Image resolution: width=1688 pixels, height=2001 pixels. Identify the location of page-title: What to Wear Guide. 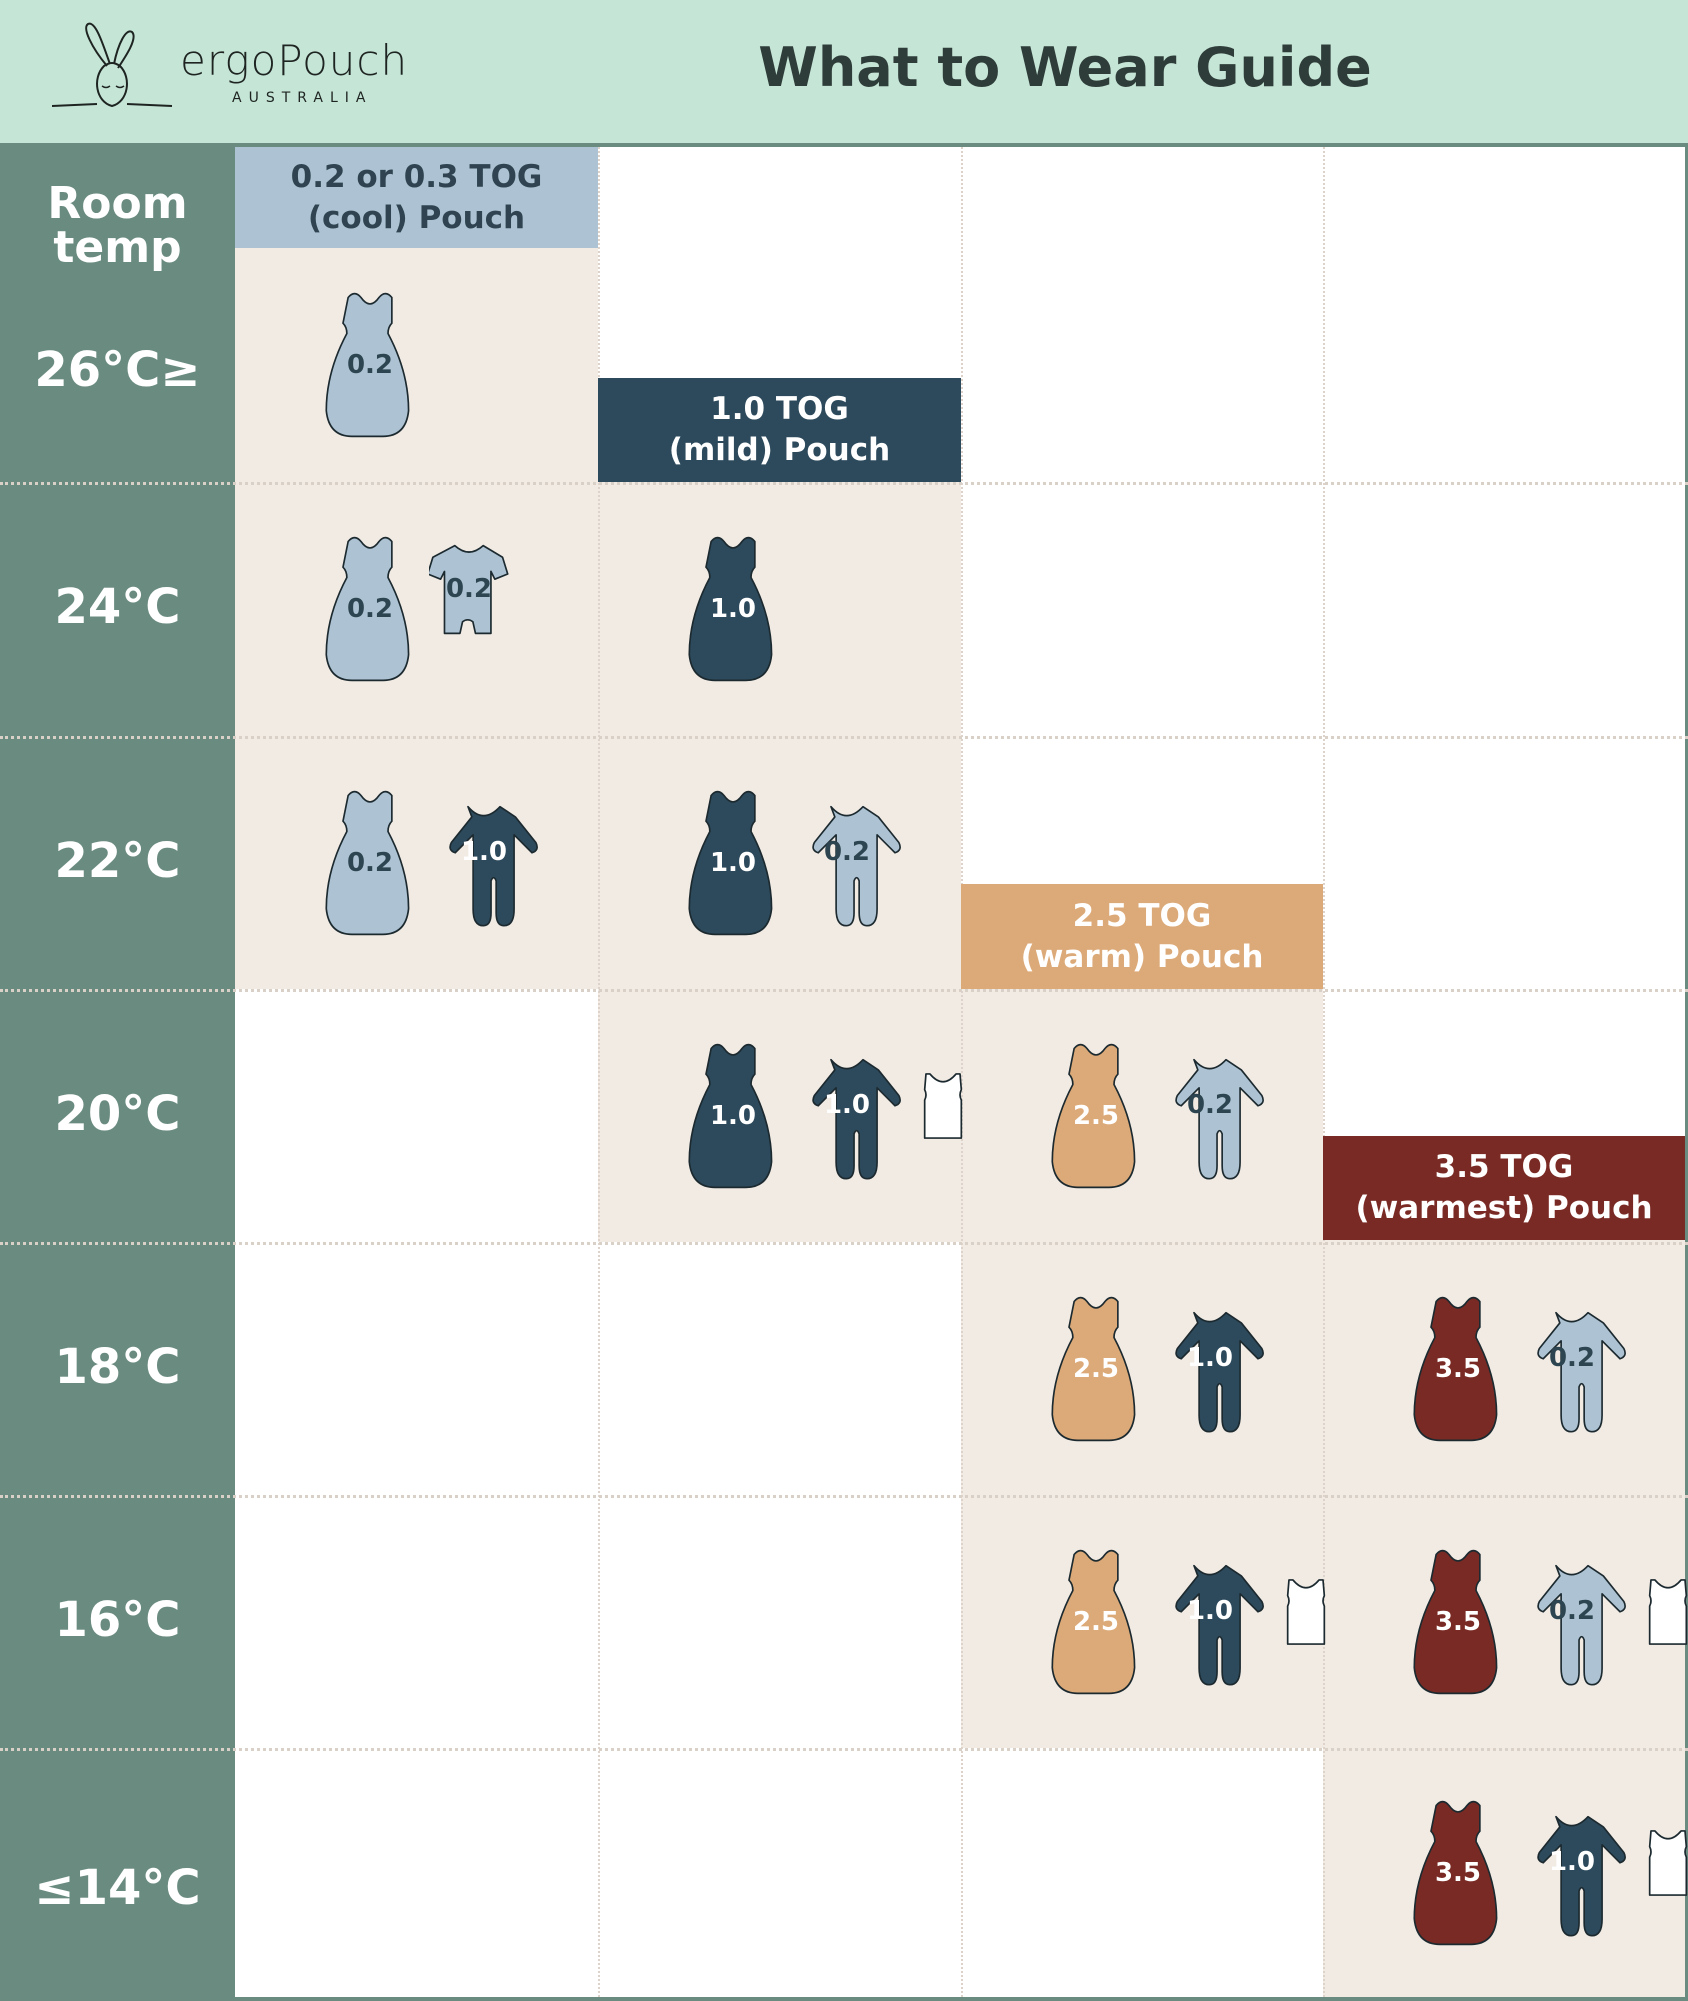
(1065, 67).